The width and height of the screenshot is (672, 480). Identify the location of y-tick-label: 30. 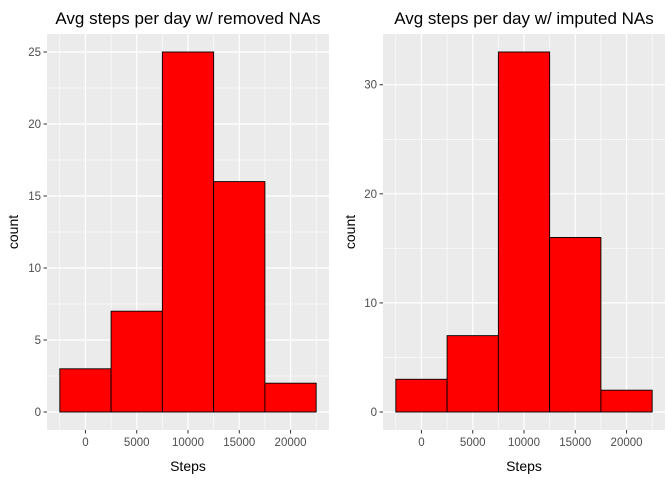
(370, 86).